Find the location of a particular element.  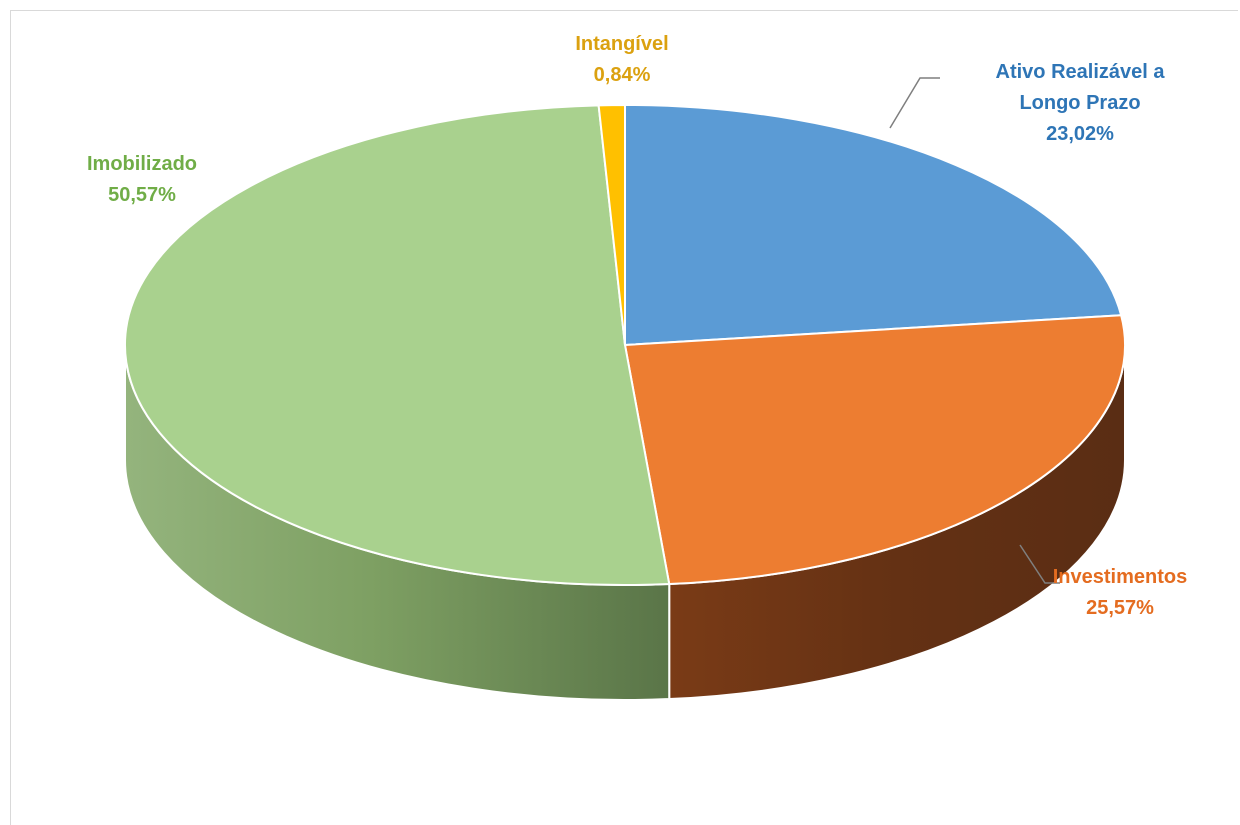

pie-slice-ativo-realizavel is located at coordinates (873, 225).